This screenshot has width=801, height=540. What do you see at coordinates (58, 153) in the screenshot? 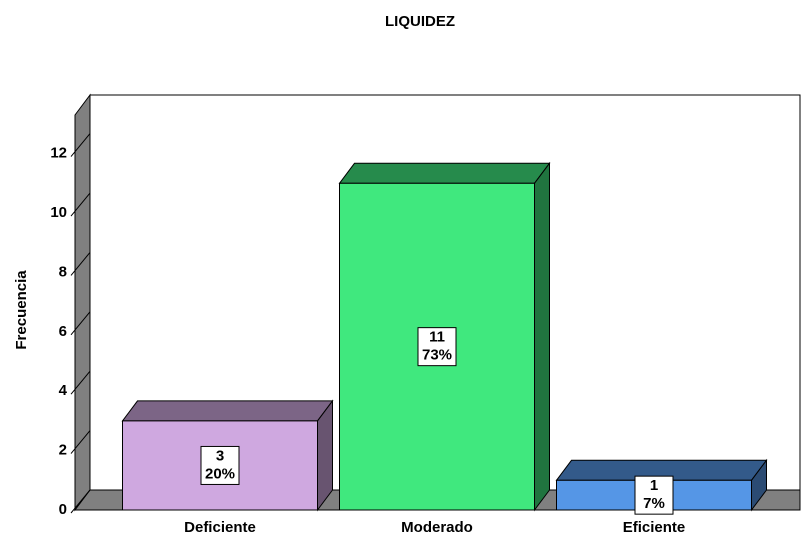
I see `y-tick-label: 12` at bounding box center [58, 153].